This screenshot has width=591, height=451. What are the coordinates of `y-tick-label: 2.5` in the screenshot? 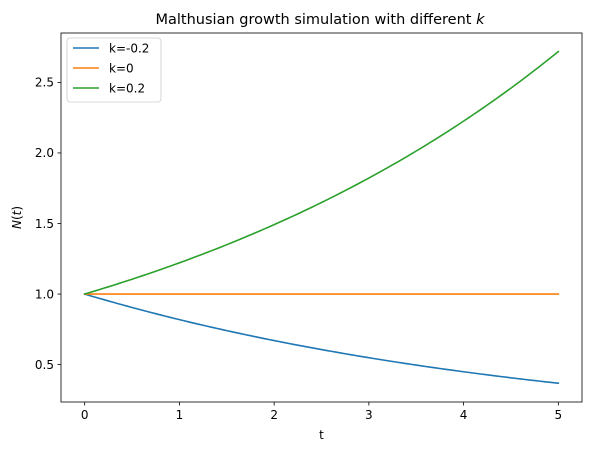 It's located at (44, 83).